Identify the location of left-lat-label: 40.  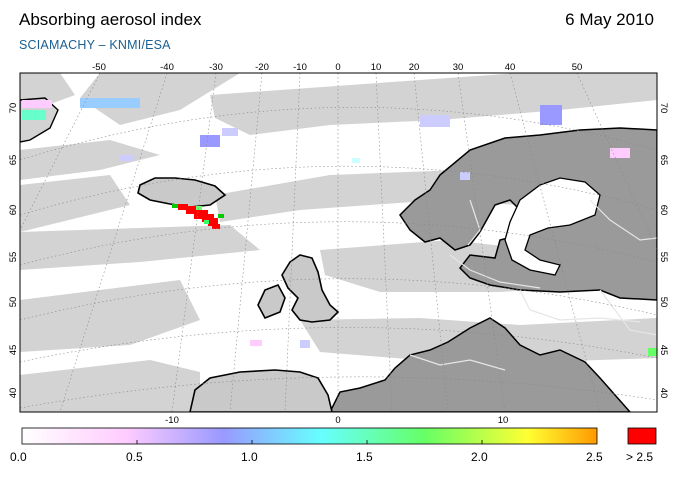
(13, 393).